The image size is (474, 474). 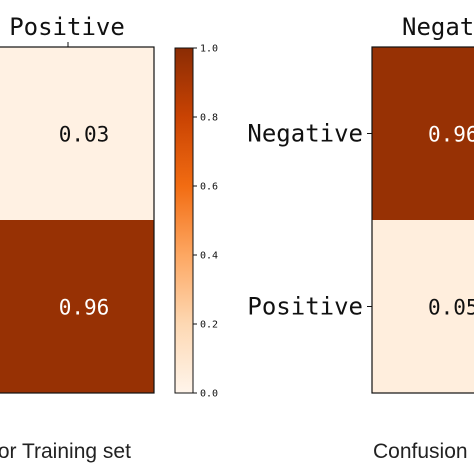 I want to click on cell-value-label: 0.03, so click(x=84, y=135).